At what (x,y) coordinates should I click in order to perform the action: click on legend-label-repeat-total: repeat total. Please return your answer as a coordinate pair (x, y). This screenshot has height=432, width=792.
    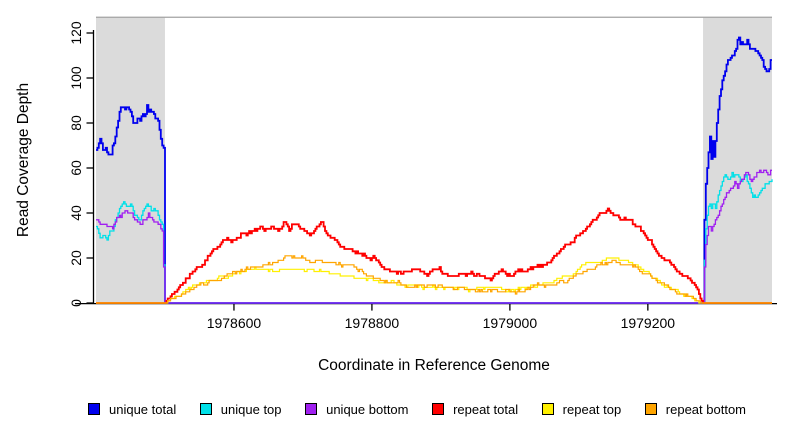
    Looking at the image, I should click on (486, 409).